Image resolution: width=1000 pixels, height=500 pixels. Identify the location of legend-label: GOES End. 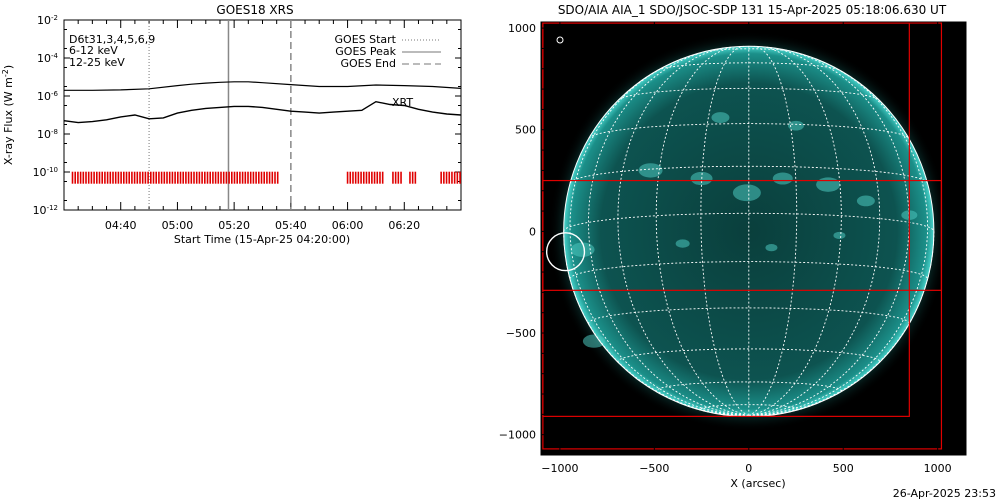
(368, 63).